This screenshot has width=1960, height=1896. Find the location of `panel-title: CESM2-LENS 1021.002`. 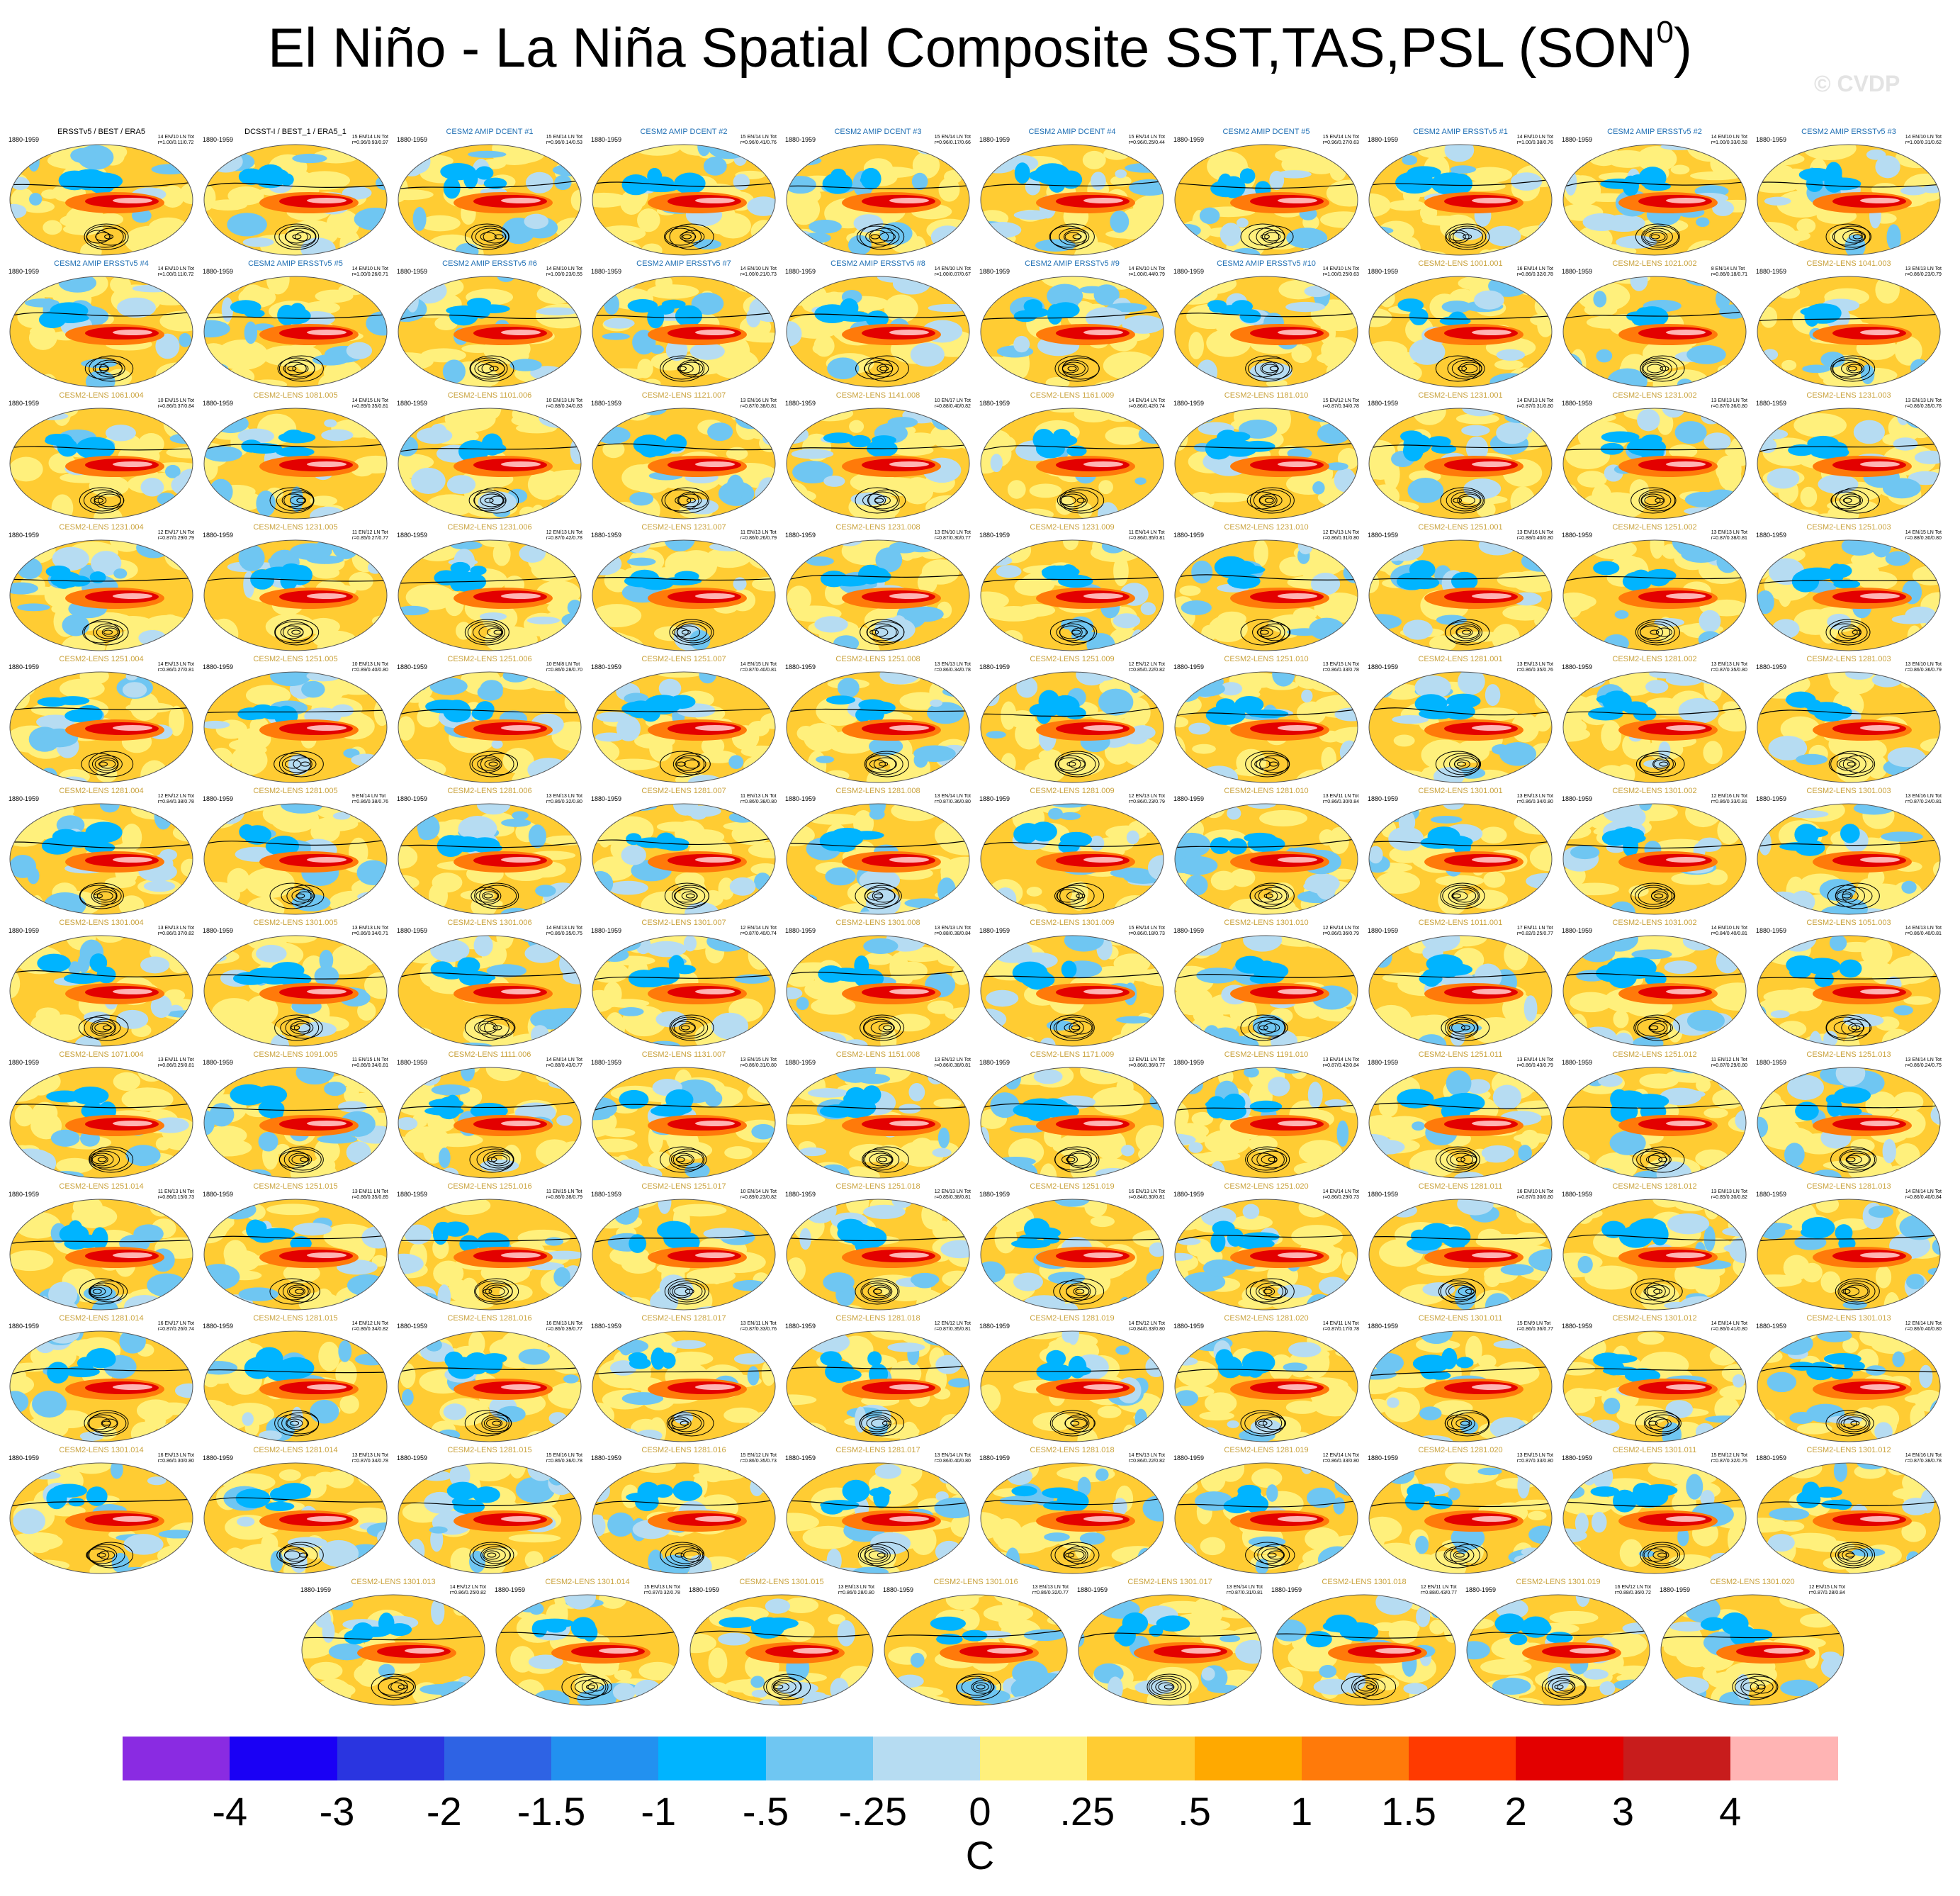

panel-title: CESM2-LENS 1021.002 is located at coordinates (1654, 263).